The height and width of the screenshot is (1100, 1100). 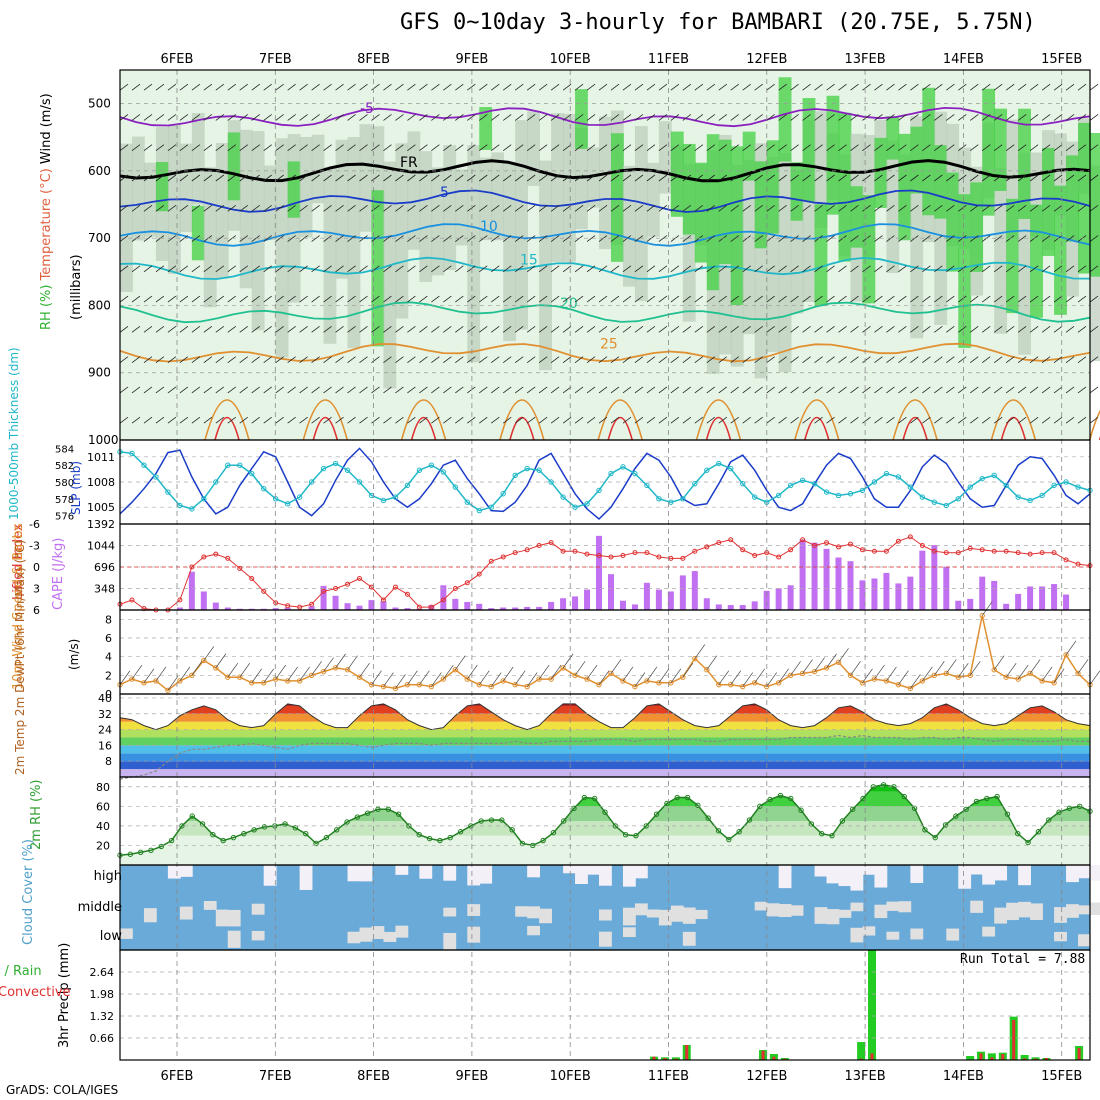 I want to click on rh-band, so click(x=138, y=188).